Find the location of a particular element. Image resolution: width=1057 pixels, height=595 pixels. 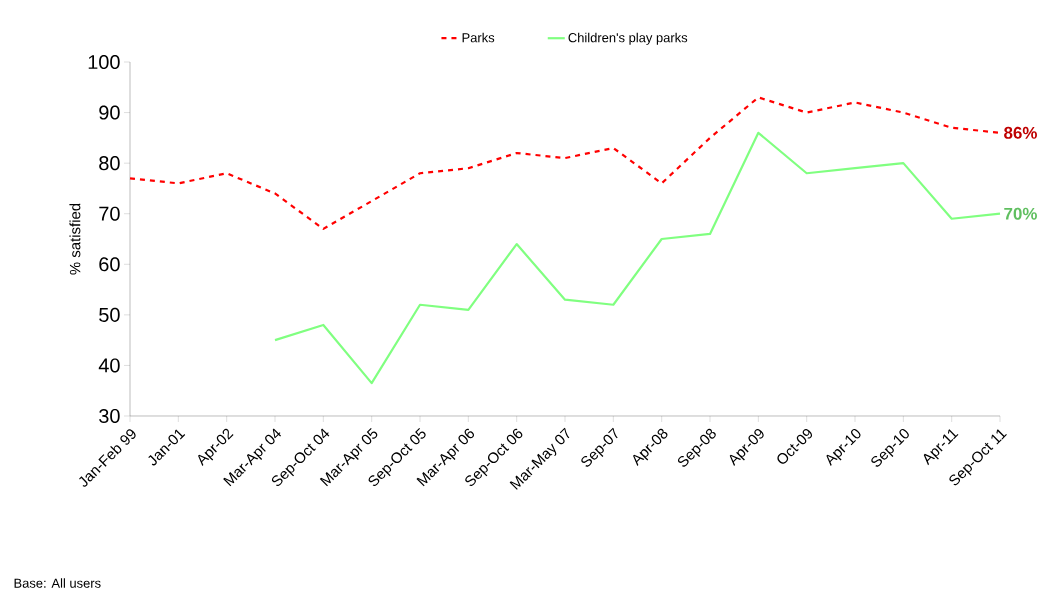

y-tick-label: 60 is located at coordinates (109, 264).